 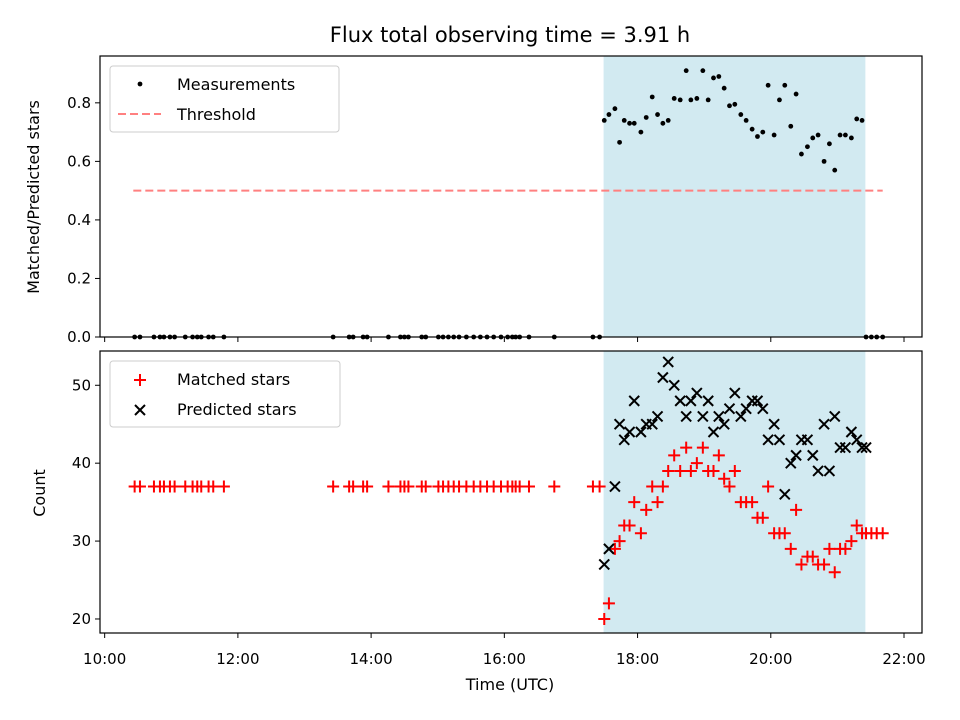 I want to click on bottom-shaded-span, so click(x=734, y=492).